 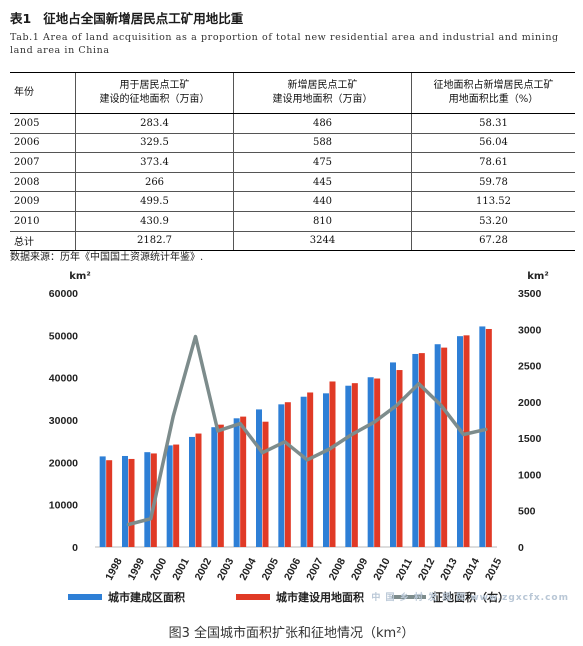 What do you see at coordinates (195, 336) in the screenshot?
I see `line-point-2002` at bounding box center [195, 336].